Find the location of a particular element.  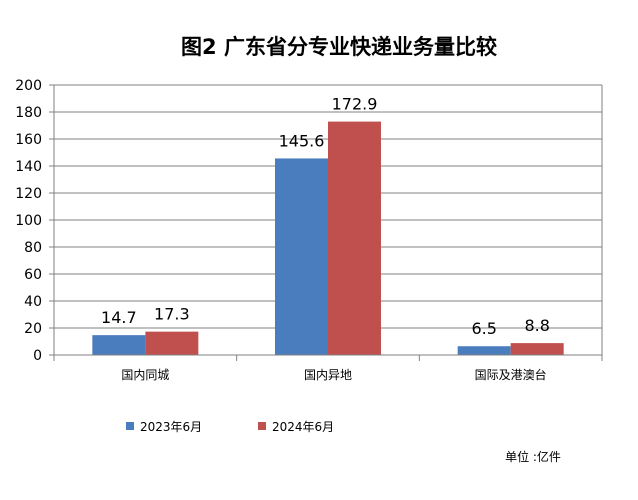

y-tick-label: 0 is located at coordinates (37, 356).